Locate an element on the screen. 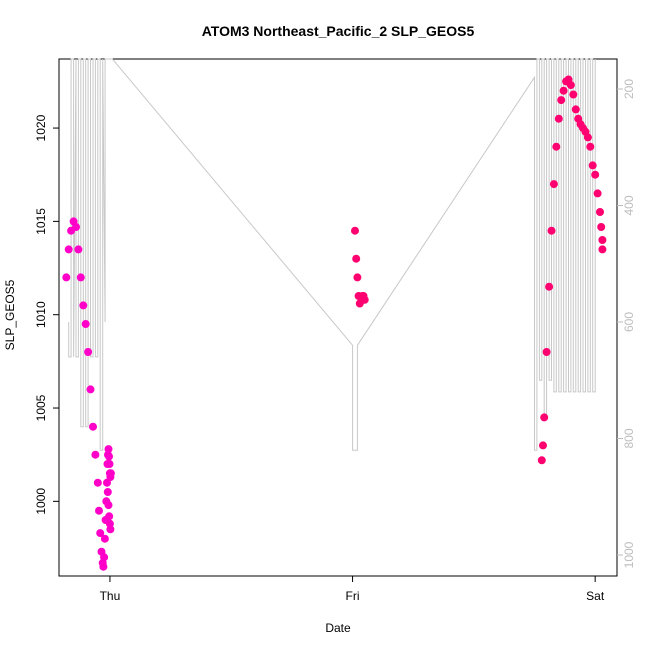  y2-tick-label: 1000 is located at coordinates (629, 554).